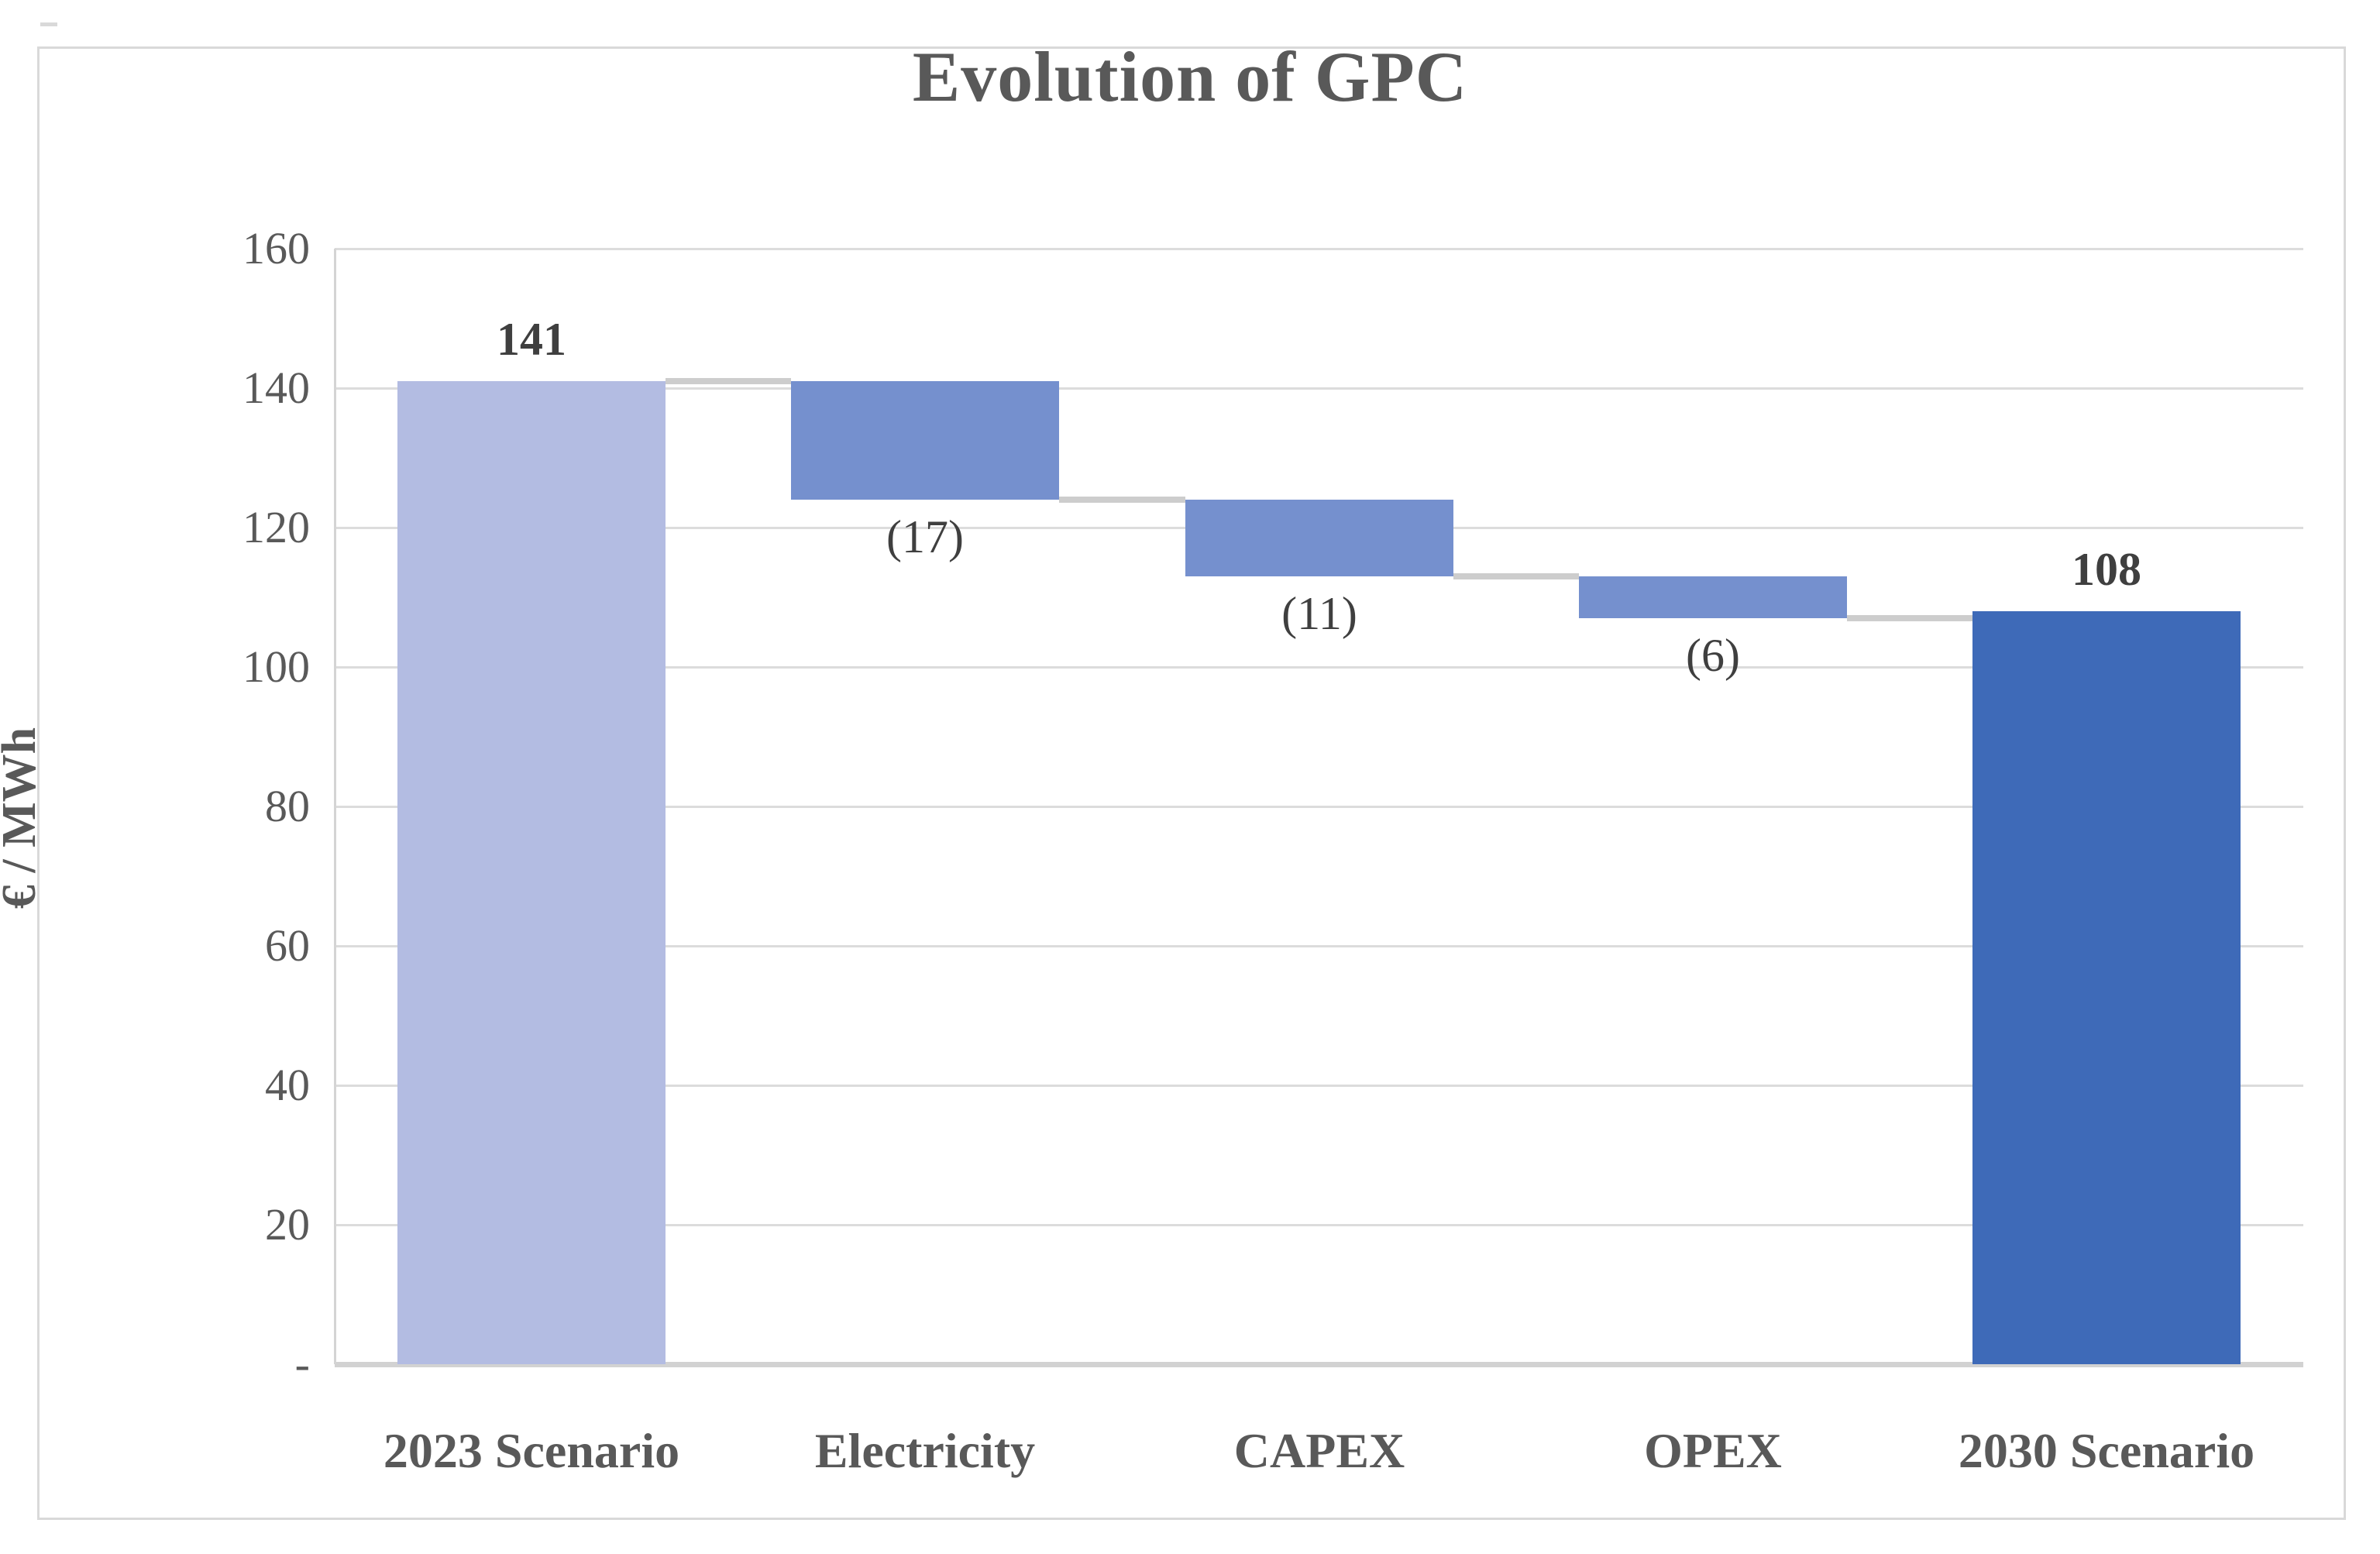 This screenshot has height=1554, width=2380. I want to click on y-tick-40: 40, so click(288, 1085).